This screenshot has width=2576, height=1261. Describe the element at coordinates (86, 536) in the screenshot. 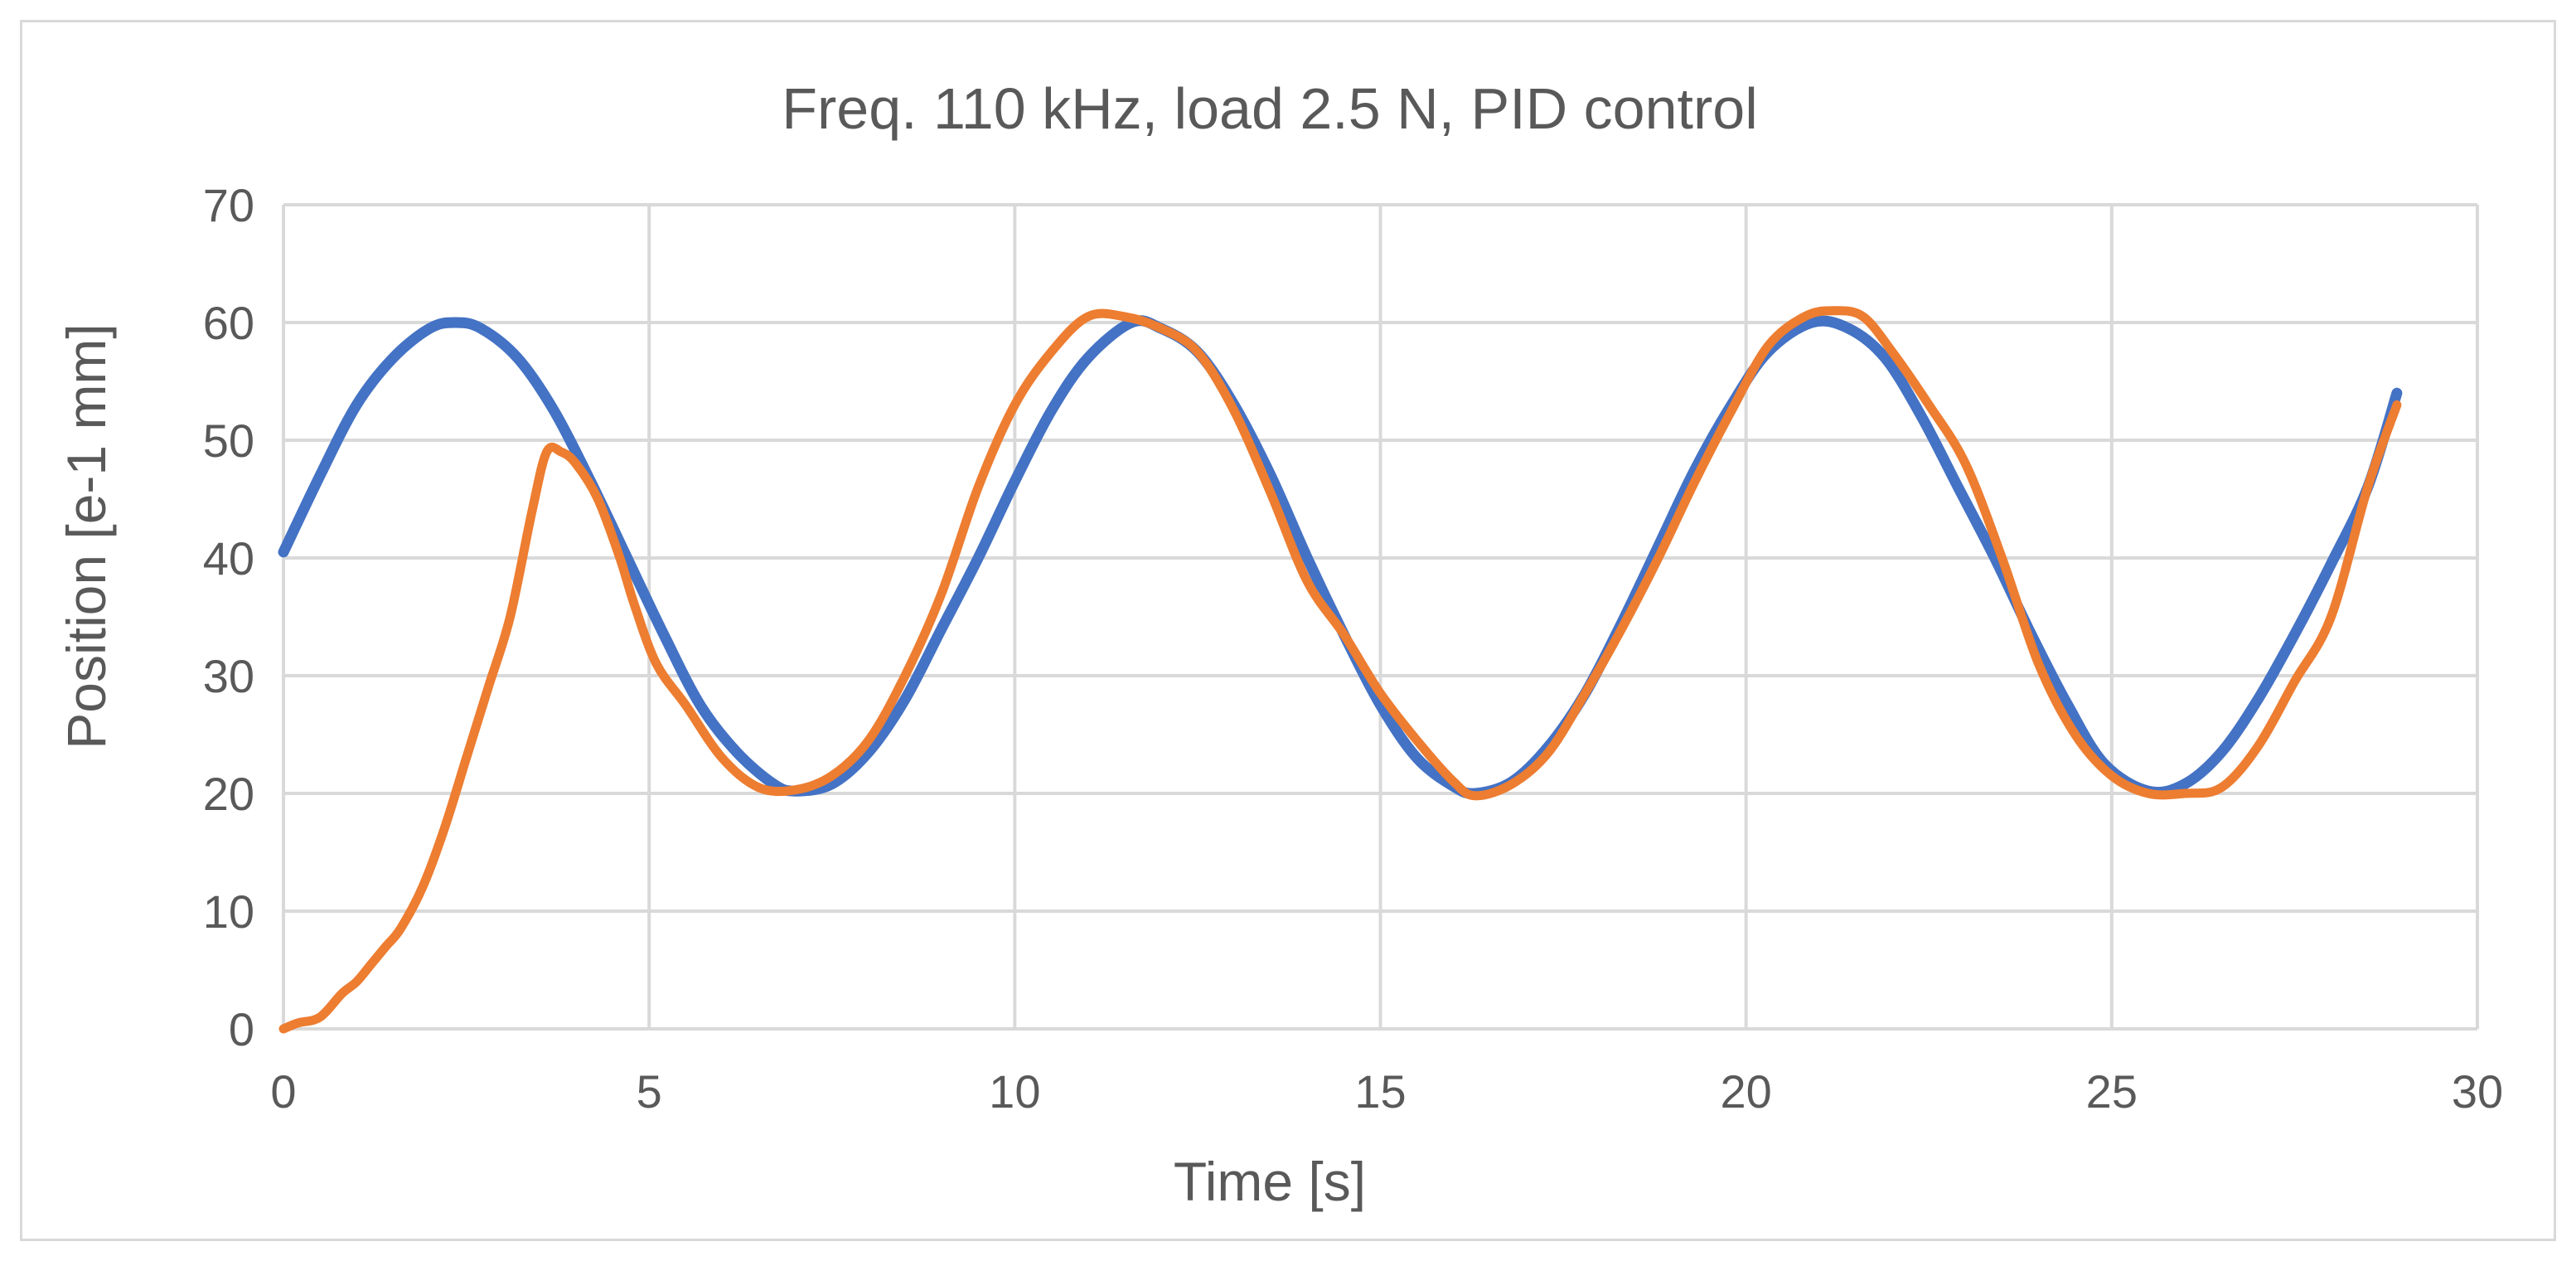

I see `y-axis-title: Position [e-1 mm]` at that location.